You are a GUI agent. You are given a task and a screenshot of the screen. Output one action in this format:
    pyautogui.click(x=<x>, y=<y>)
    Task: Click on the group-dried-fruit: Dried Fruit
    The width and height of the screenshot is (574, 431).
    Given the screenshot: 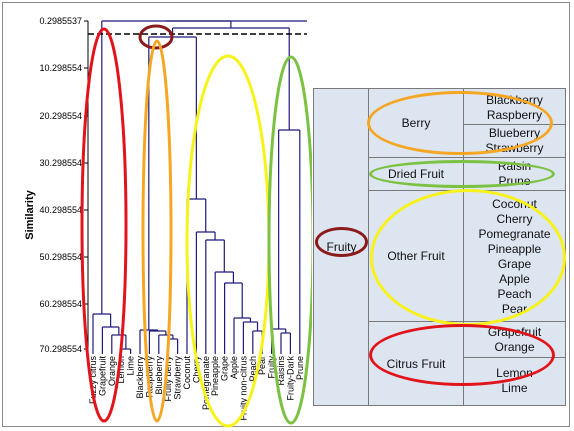 What is the action you would take?
    pyautogui.click(x=416, y=174)
    